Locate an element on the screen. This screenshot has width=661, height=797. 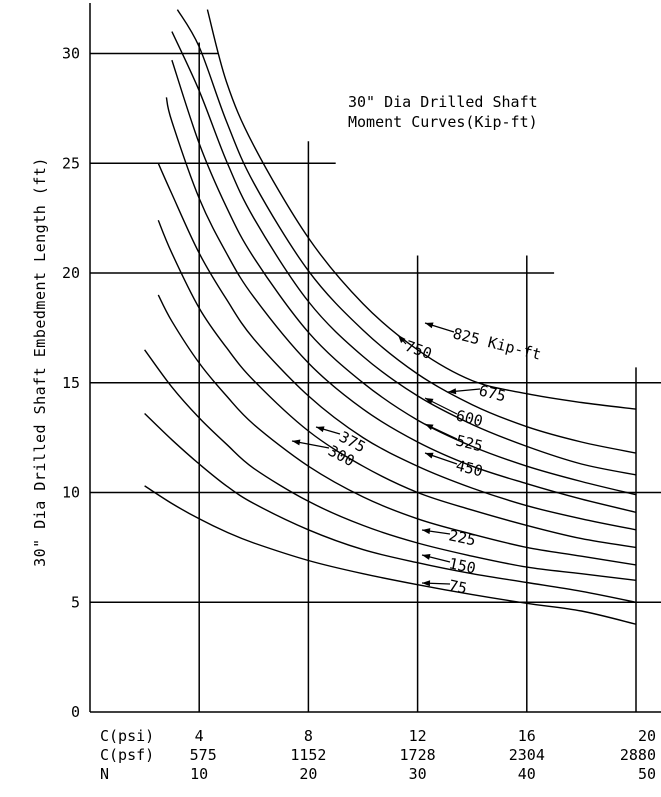
x-tick-label-r1-3: 2304 is located at coordinates (527, 755).